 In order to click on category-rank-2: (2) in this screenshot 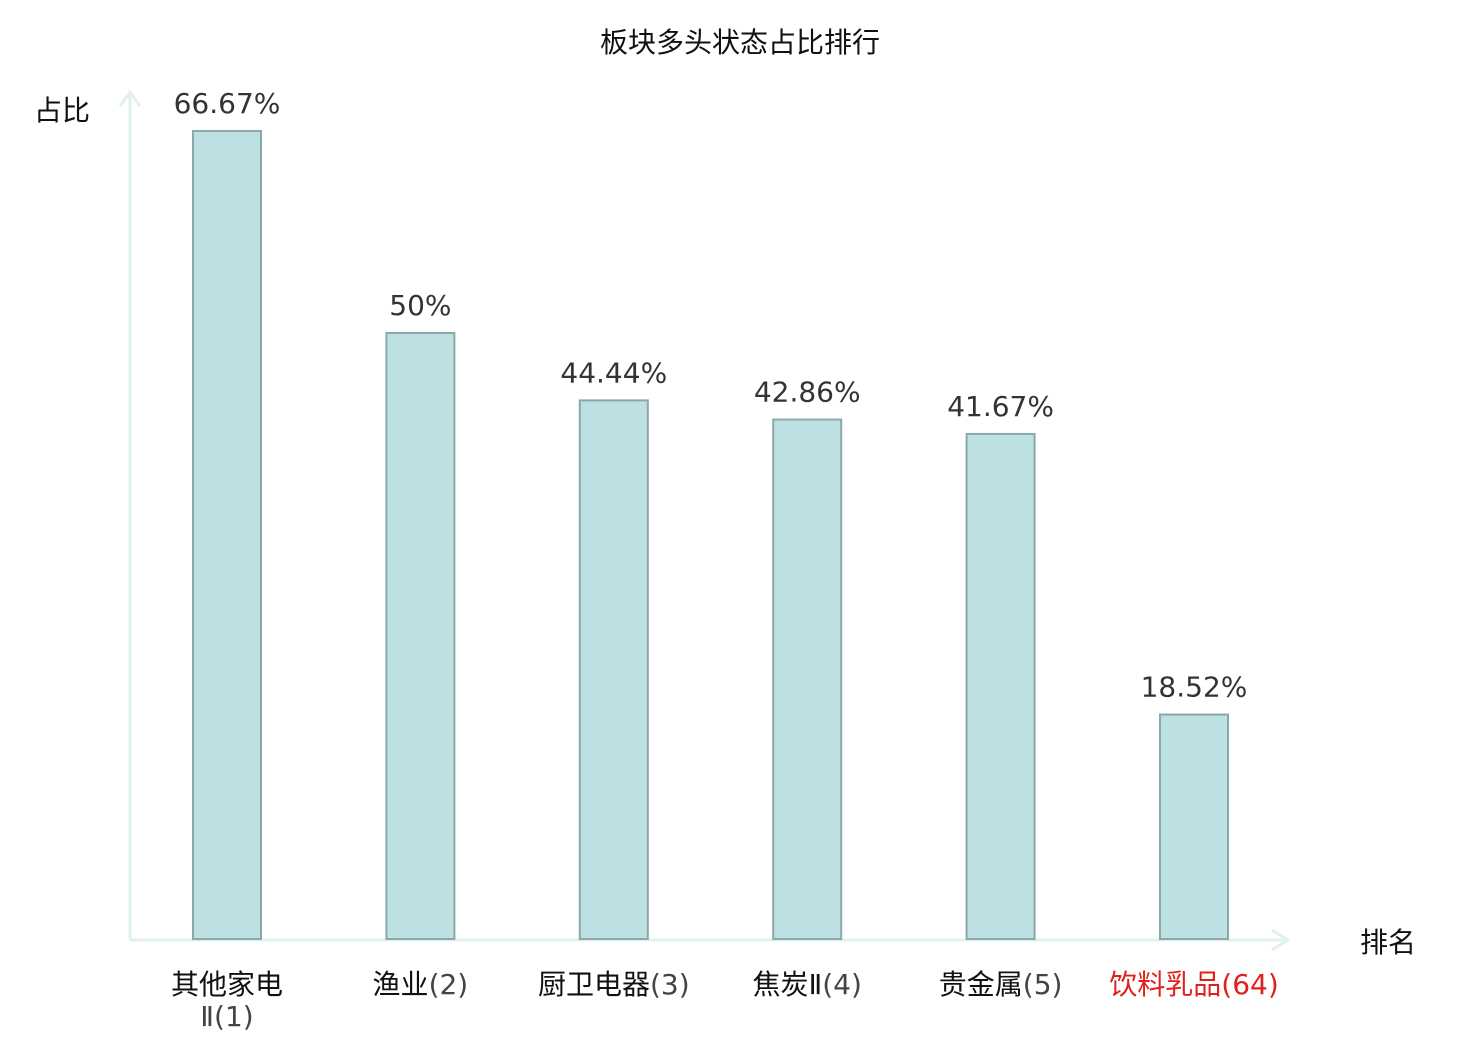, I will do `click(449, 984)`.